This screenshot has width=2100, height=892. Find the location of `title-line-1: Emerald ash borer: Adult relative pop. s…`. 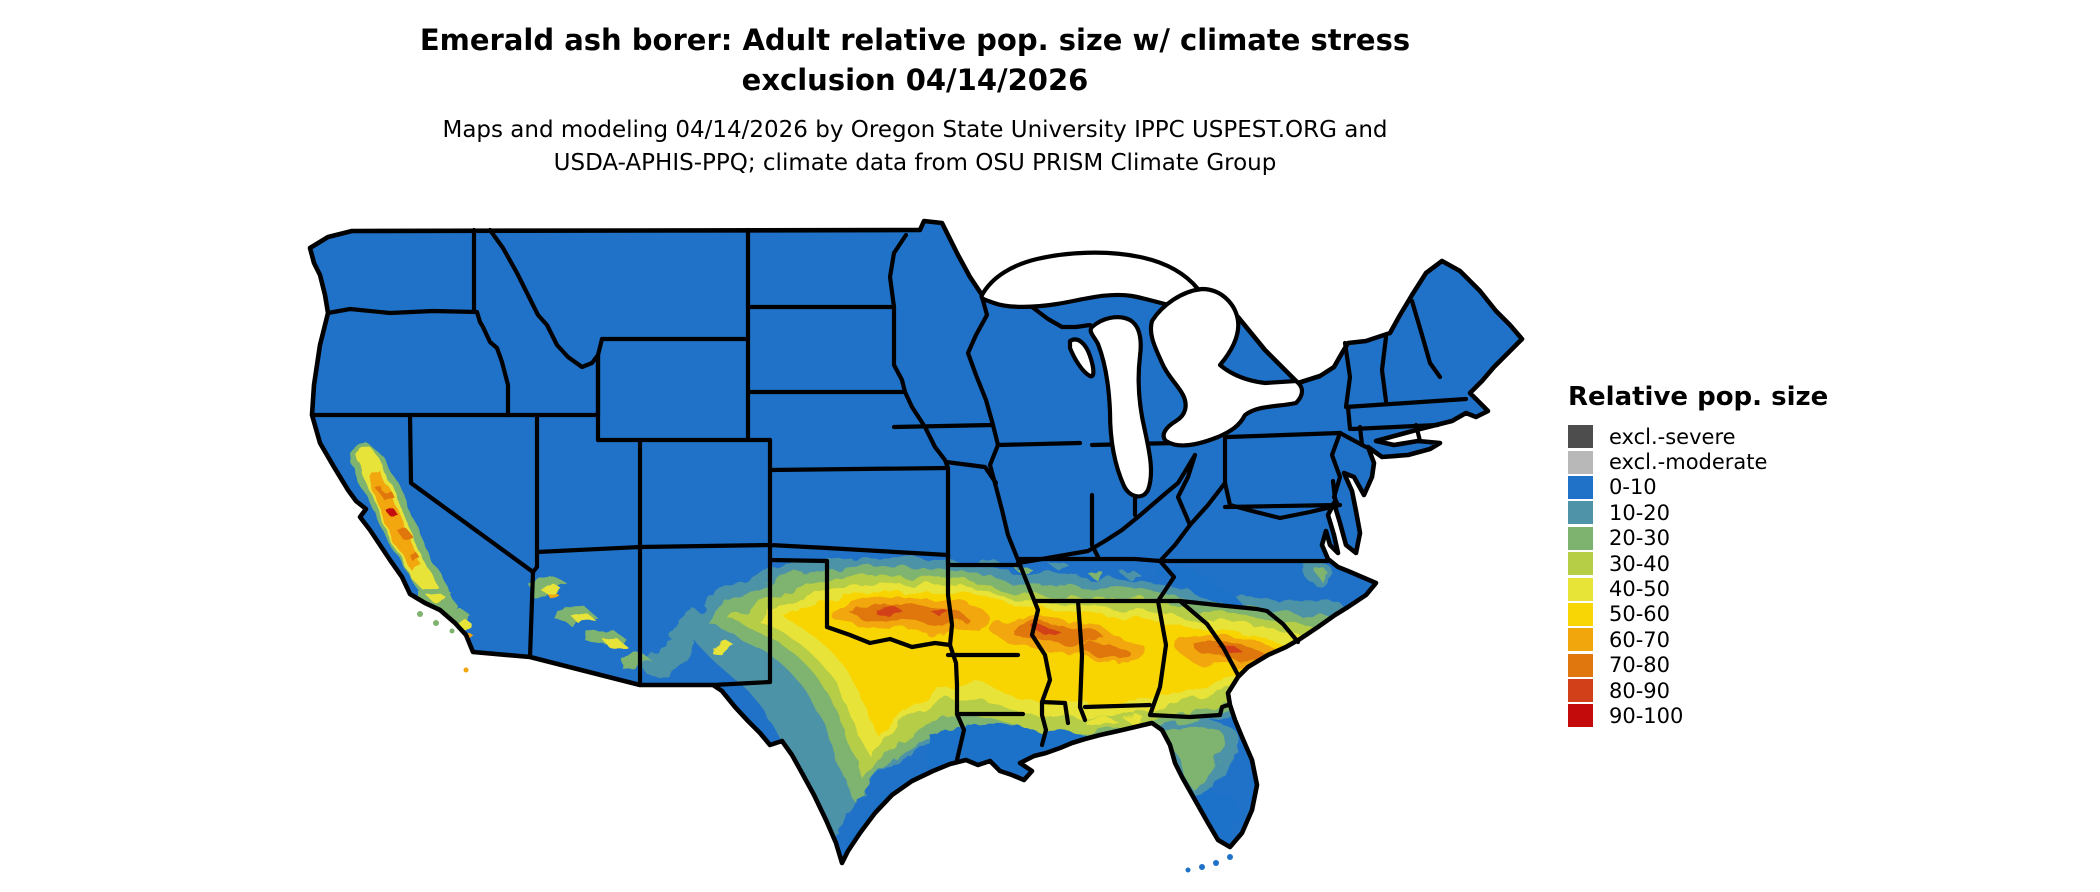

title-line-1: Emerald ash borer: Adult relative pop. s… is located at coordinates (915, 40).